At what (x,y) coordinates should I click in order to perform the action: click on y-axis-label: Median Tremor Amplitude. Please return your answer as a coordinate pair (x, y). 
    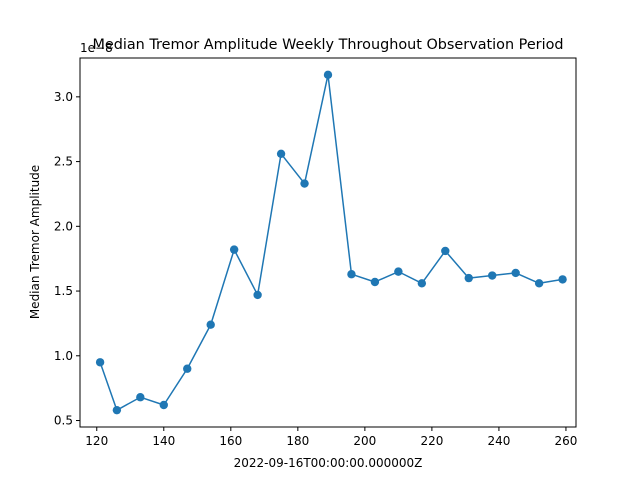
    Looking at the image, I should click on (35, 242).